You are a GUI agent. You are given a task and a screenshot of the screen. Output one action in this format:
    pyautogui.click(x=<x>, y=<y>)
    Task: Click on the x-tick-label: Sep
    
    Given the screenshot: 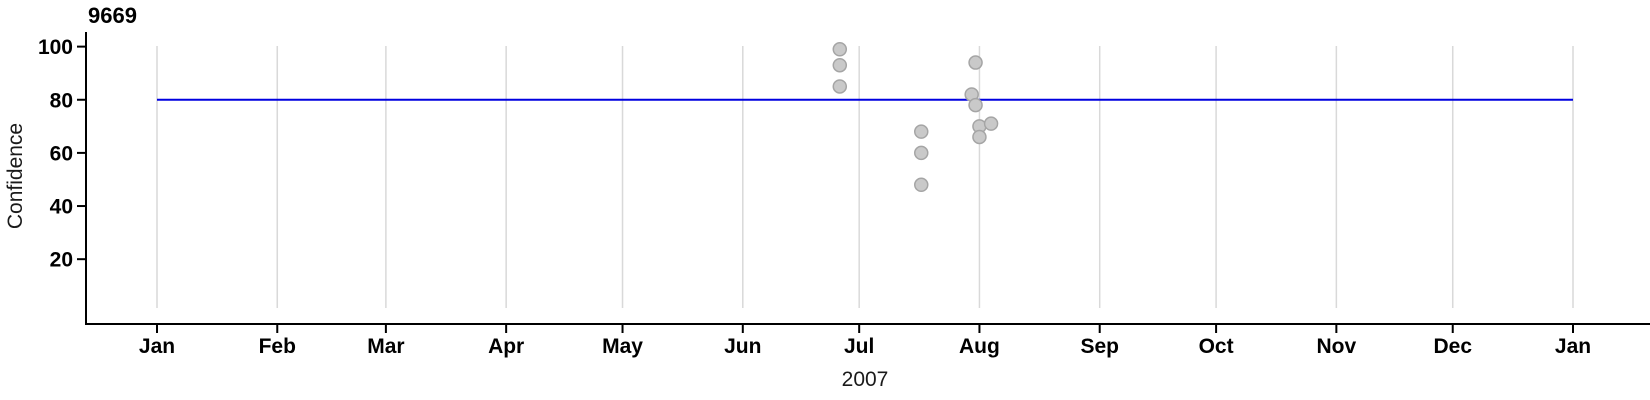 What is the action you would take?
    pyautogui.click(x=1099, y=346)
    